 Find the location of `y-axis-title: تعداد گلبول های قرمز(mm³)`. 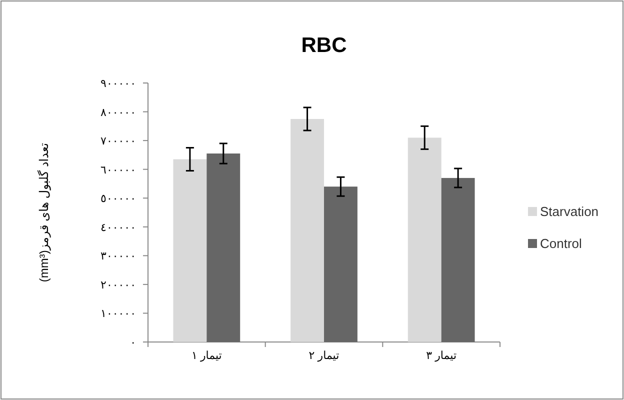

y-axis-title: تعداد گلبول های قرمز(mm³) is located at coordinates (44, 212).